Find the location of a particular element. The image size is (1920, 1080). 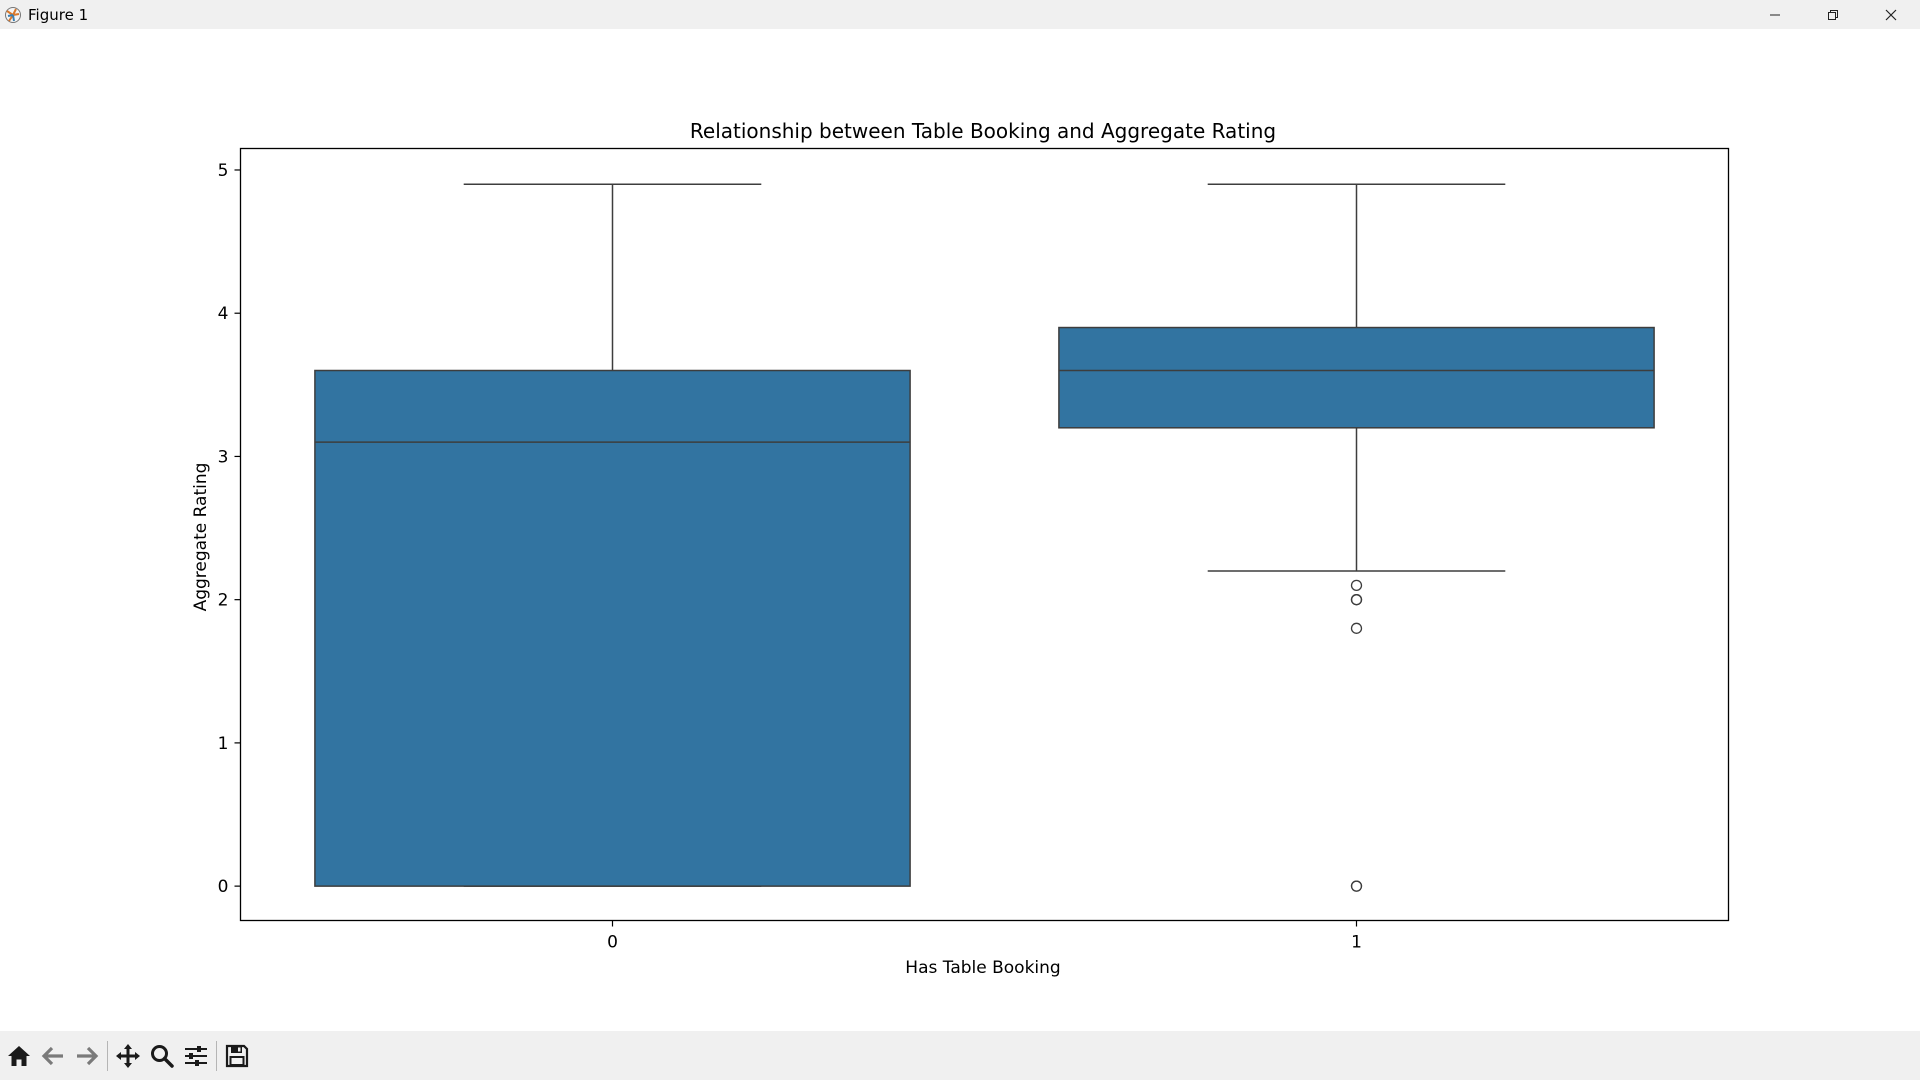

window-controls is located at coordinates (1833, 14).